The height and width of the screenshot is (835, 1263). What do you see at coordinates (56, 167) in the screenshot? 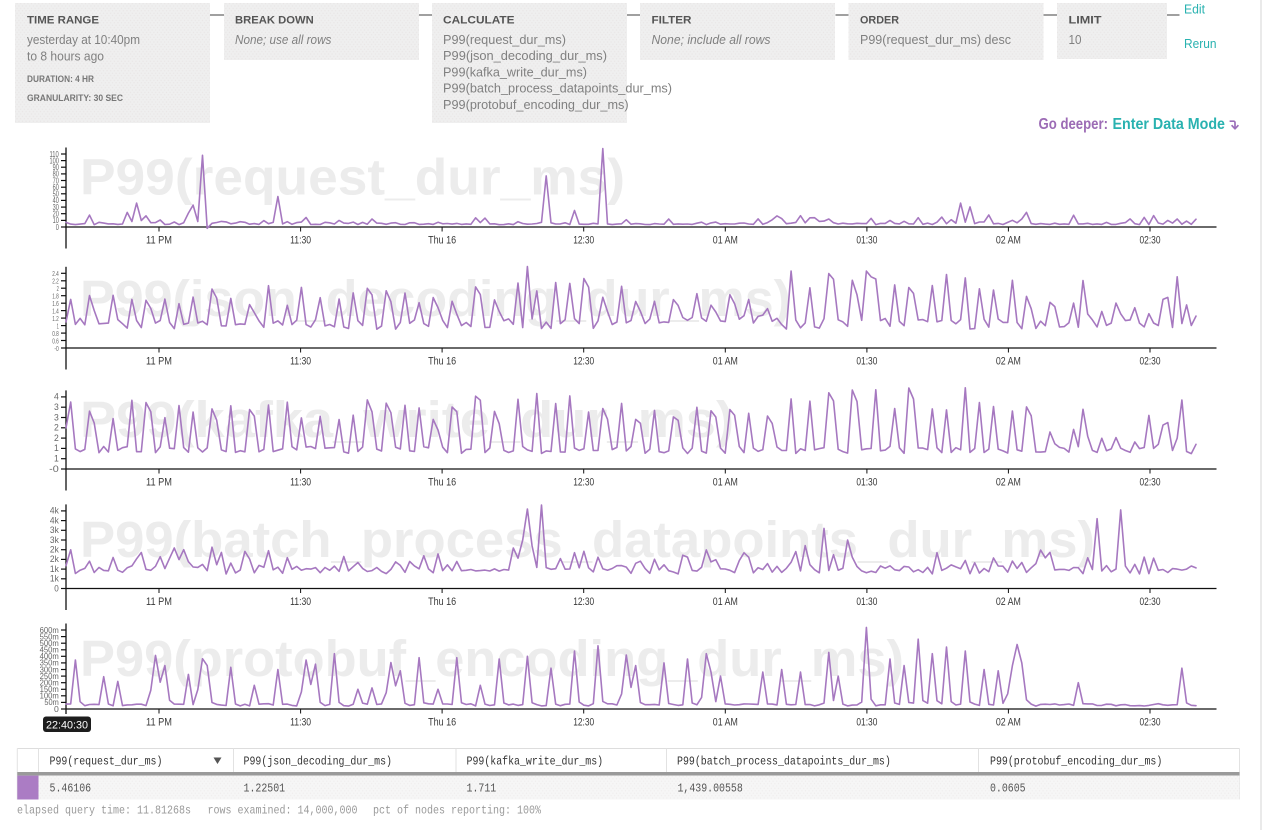
I see `svg-text: 90` at bounding box center [56, 167].